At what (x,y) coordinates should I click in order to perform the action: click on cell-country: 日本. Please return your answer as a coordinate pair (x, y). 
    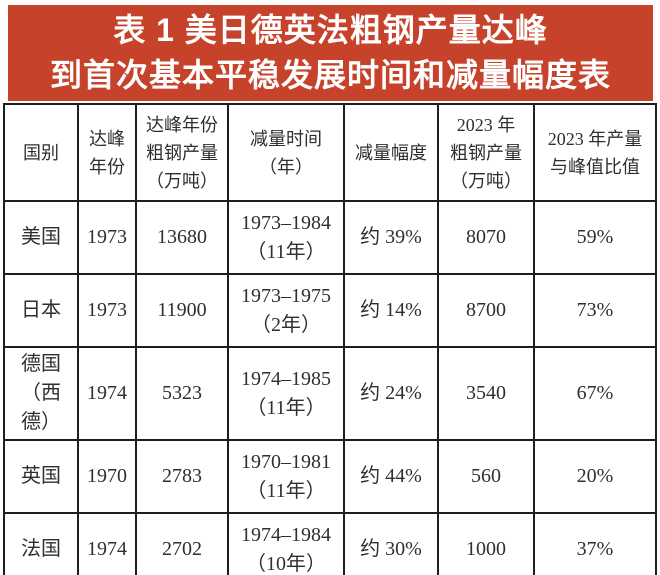
    Looking at the image, I should click on (41, 310).